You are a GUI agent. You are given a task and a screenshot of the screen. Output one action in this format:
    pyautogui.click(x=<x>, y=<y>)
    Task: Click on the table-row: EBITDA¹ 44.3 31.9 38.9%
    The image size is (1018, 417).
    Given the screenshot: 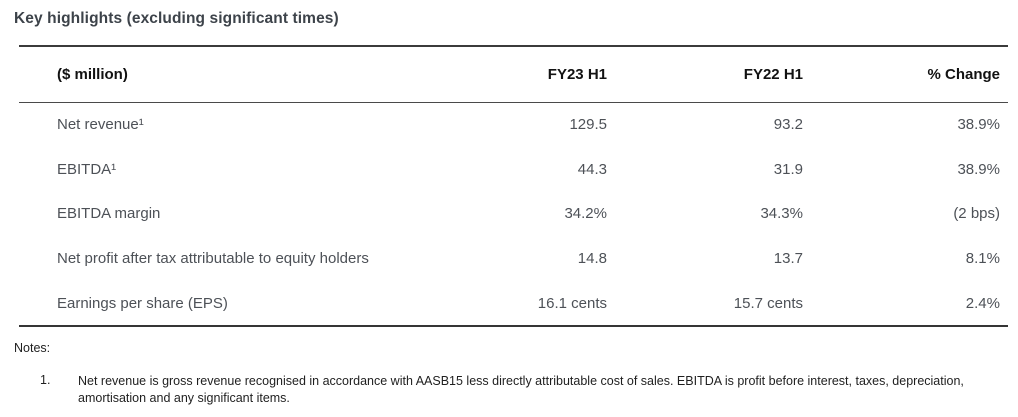 What is the action you would take?
    pyautogui.click(x=513, y=169)
    